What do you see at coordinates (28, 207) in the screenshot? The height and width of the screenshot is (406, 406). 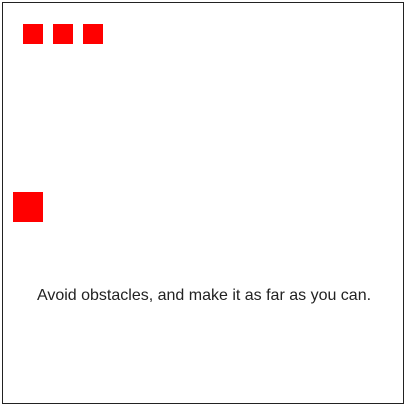 I see `player-square` at bounding box center [28, 207].